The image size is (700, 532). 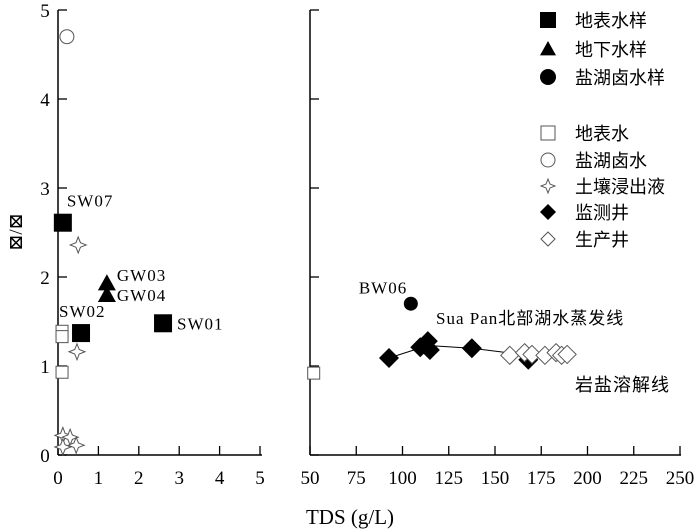 I want to click on legend-marker-triangle-filled, so click(x=548, y=48).